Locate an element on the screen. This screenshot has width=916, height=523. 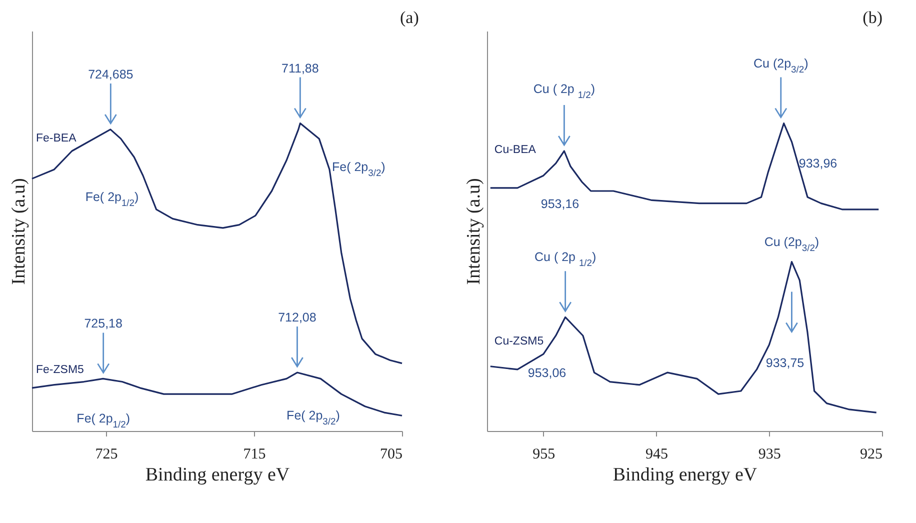
annotation: 725,18 is located at coordinates (103, 323).